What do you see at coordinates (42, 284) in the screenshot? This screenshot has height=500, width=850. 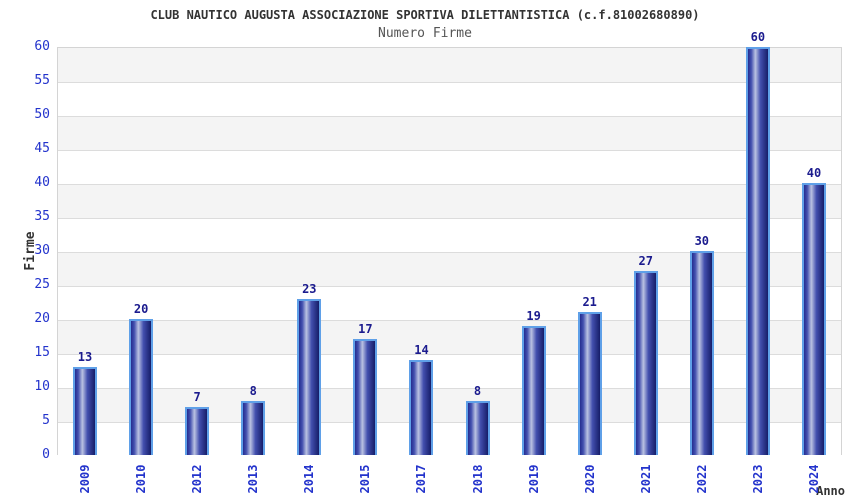 I see `y-tick-label: 25` at bounding box center [42, 284].